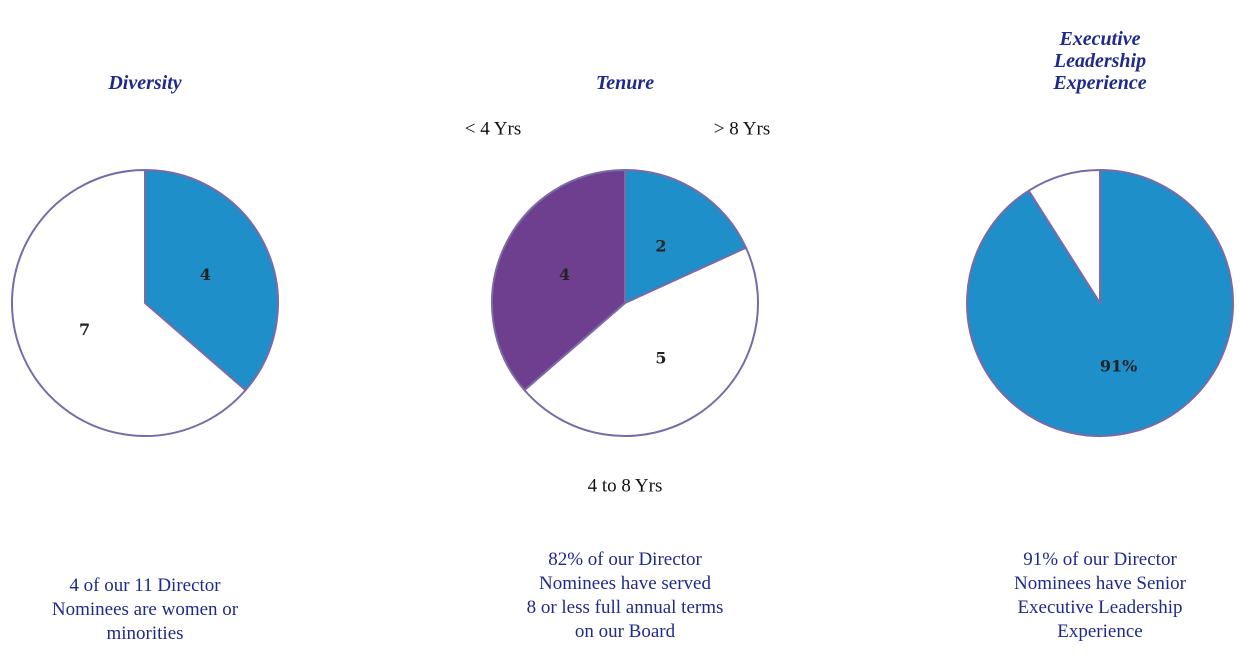 The height and width of the screenshot is (659, 1239). What do you see at coordinates (84, 329) in the screenshot?
I see `slice-label: 7` at bounding box center [84, 329].